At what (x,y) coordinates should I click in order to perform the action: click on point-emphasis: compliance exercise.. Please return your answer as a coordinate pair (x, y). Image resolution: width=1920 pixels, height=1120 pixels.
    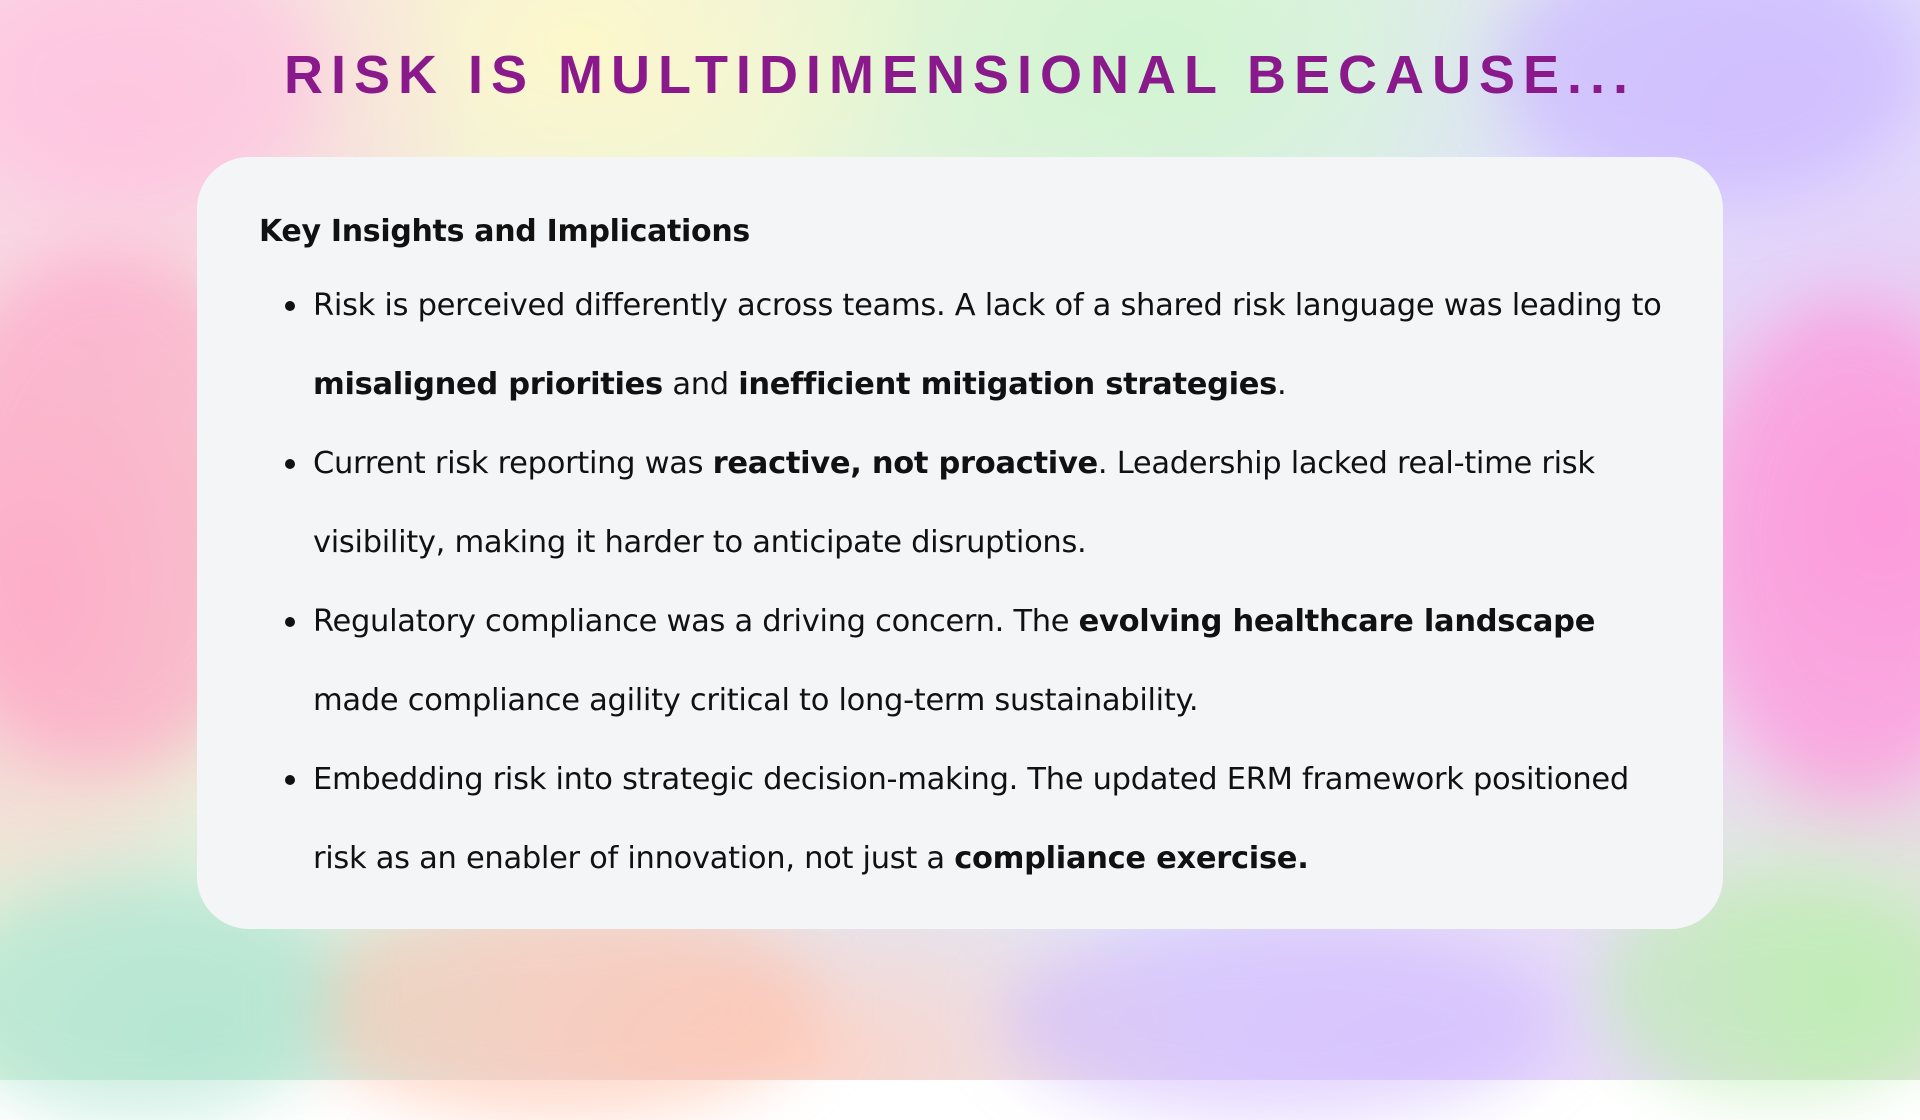
    Looking at the image, I should click on (1131, 858).